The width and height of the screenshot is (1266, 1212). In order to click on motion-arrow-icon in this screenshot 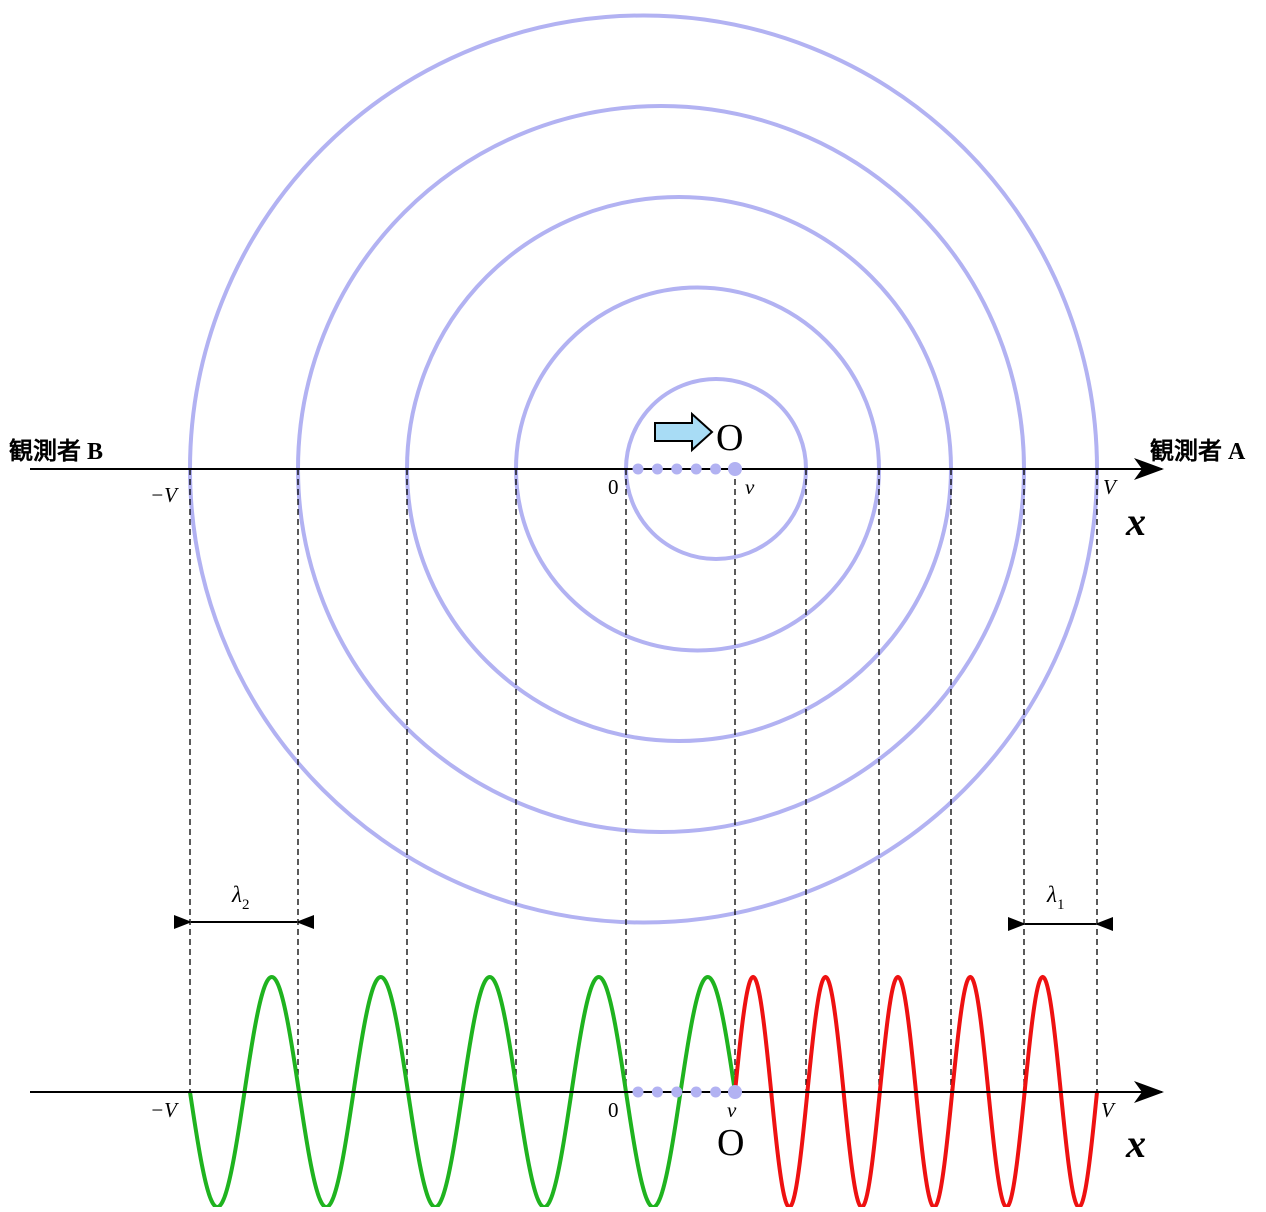, I will do `click(684, 432)`.